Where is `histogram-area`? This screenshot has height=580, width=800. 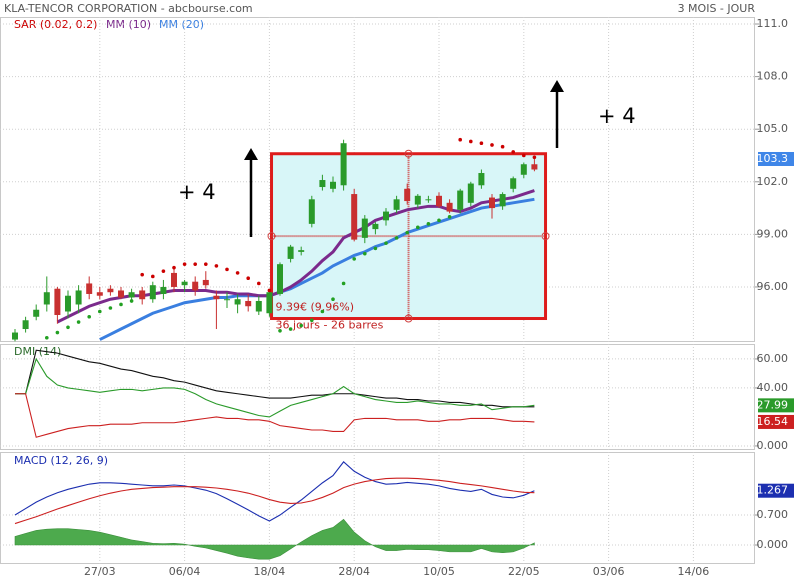 histogram-area is located at coordinates (274, 539).